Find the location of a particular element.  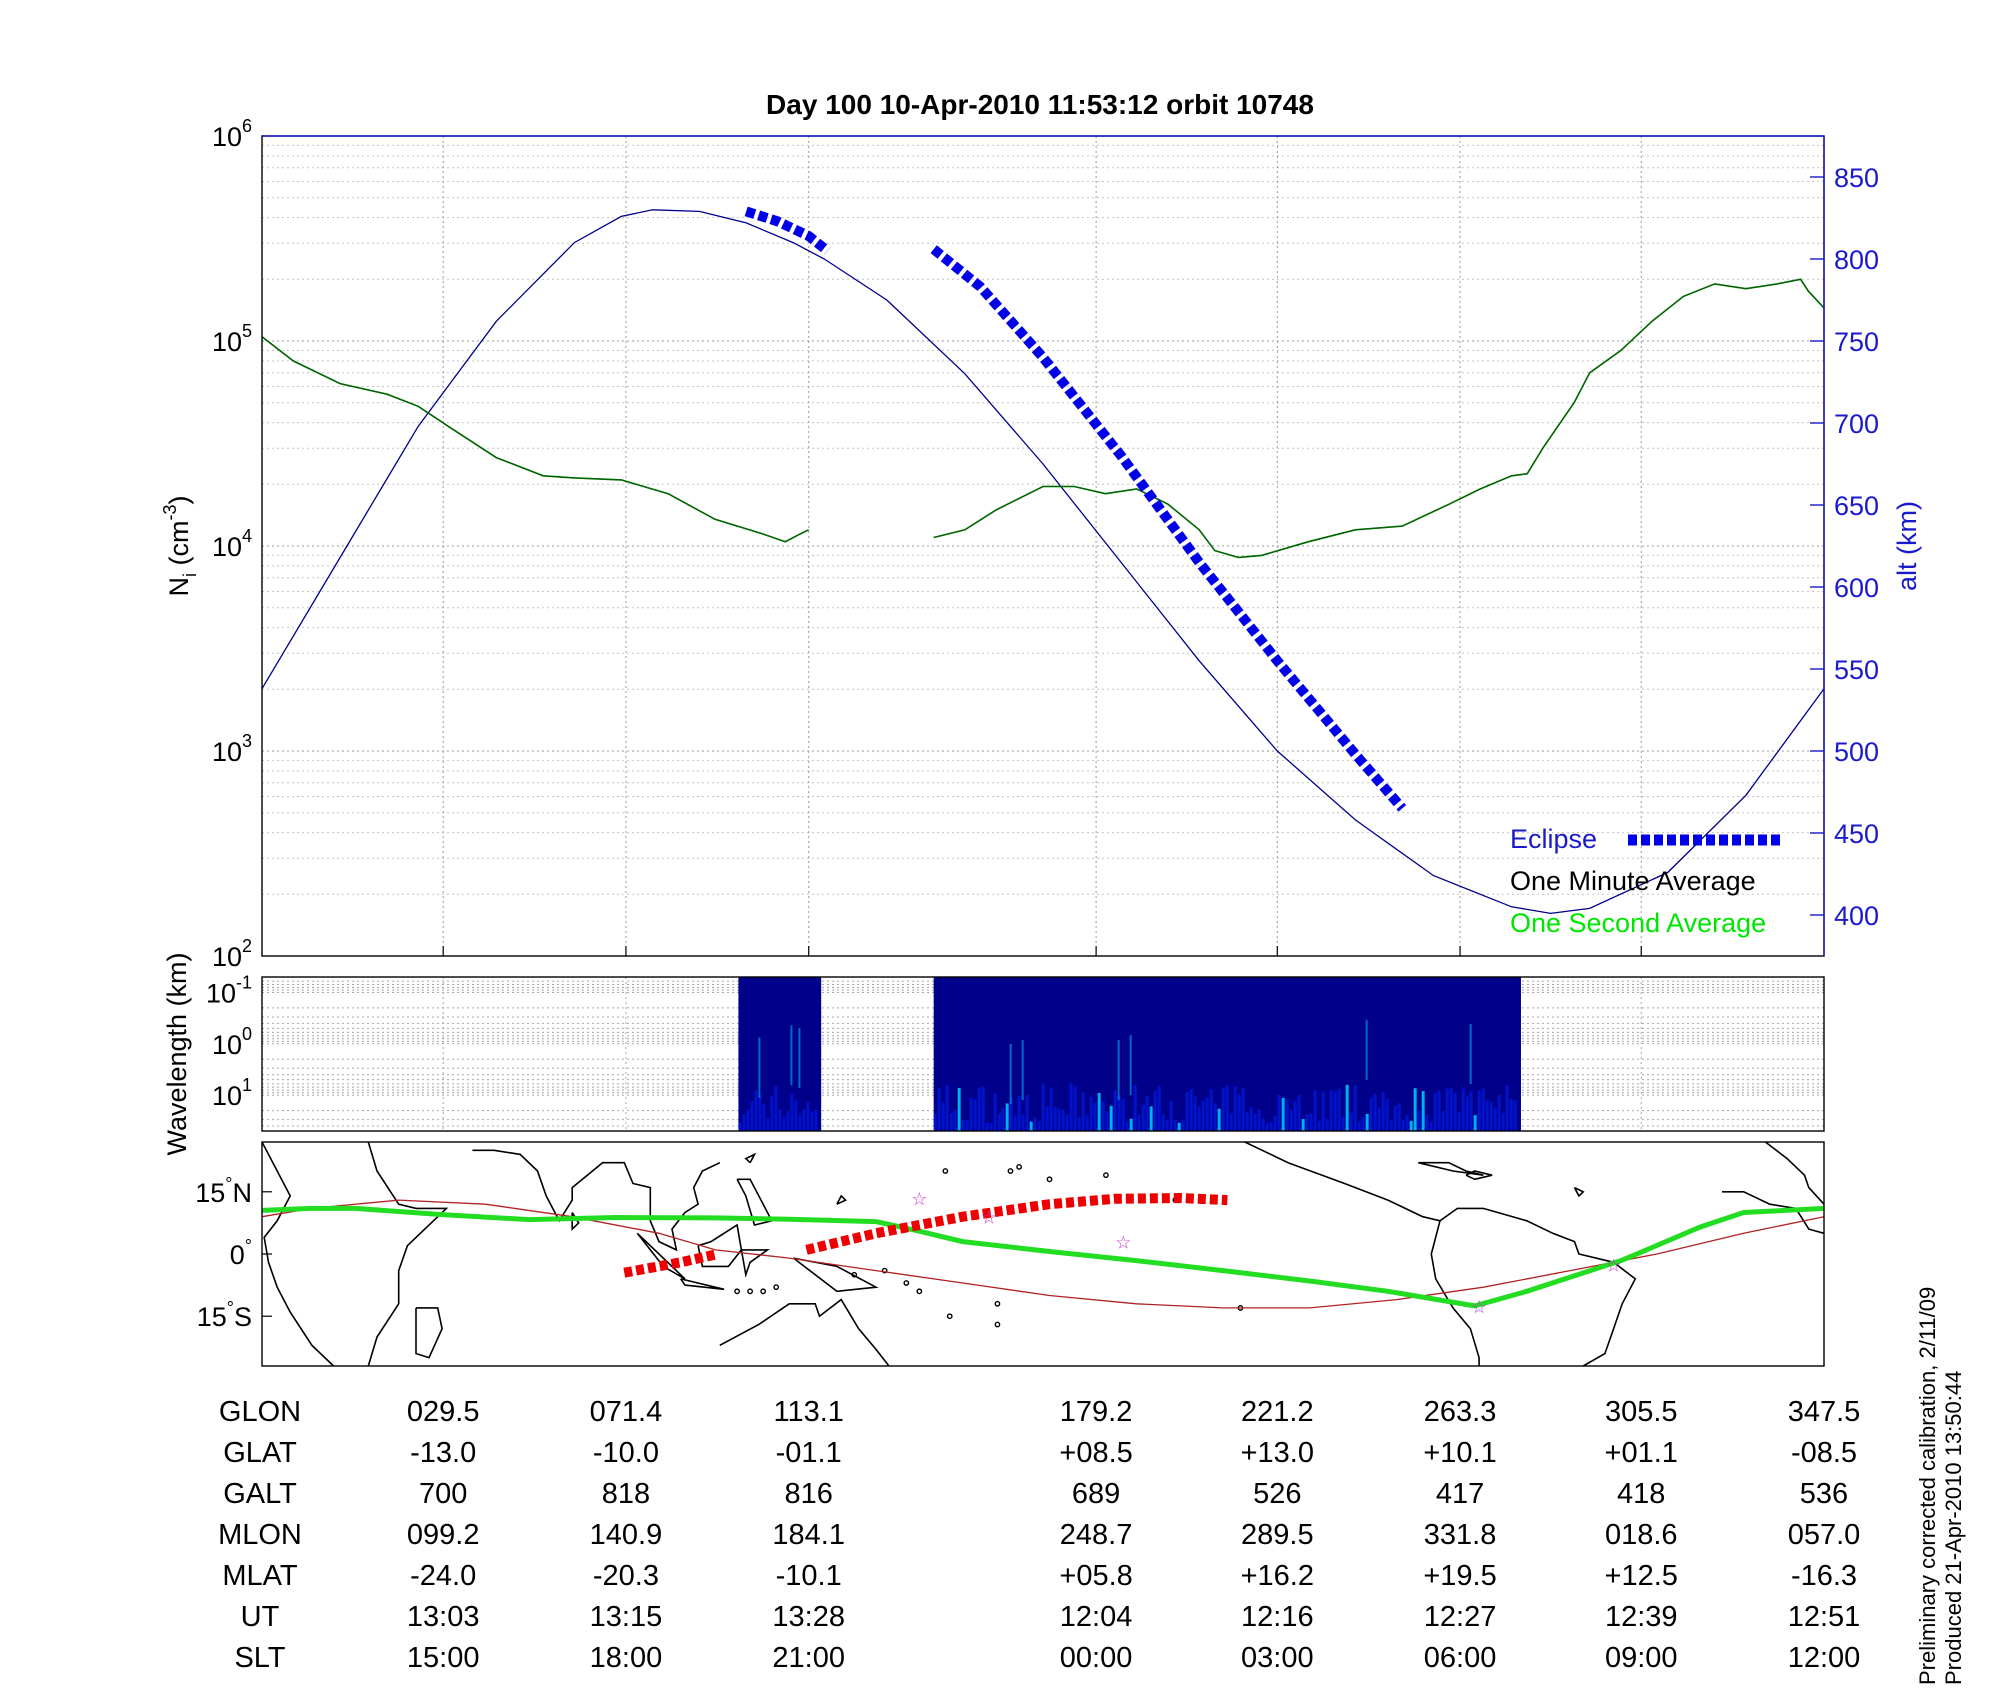

map-coastlines is located at coordinates (1043, 1254).